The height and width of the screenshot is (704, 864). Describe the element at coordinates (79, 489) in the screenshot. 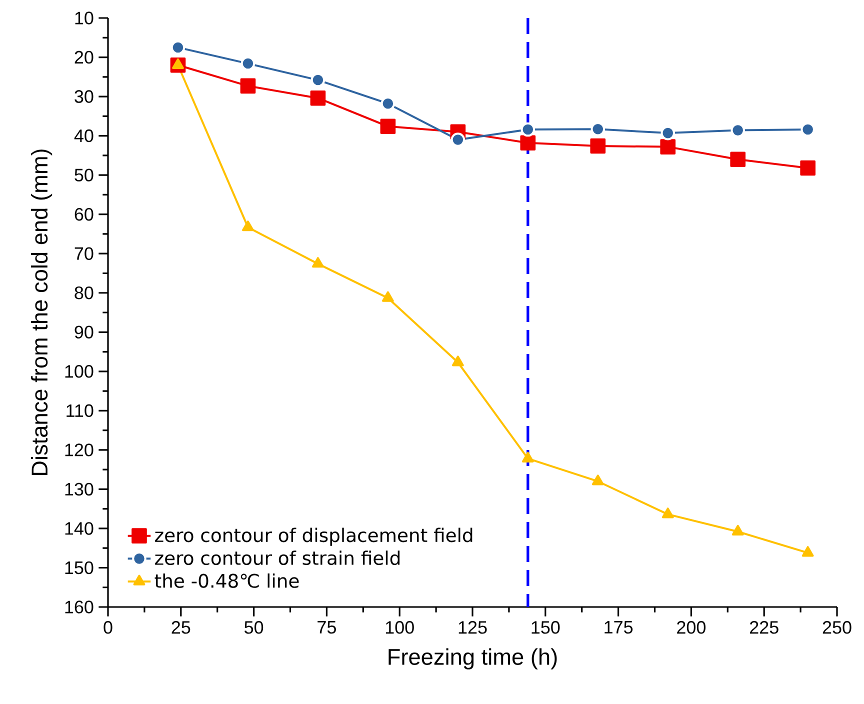

I see `y-tick-label: 130` at that location.